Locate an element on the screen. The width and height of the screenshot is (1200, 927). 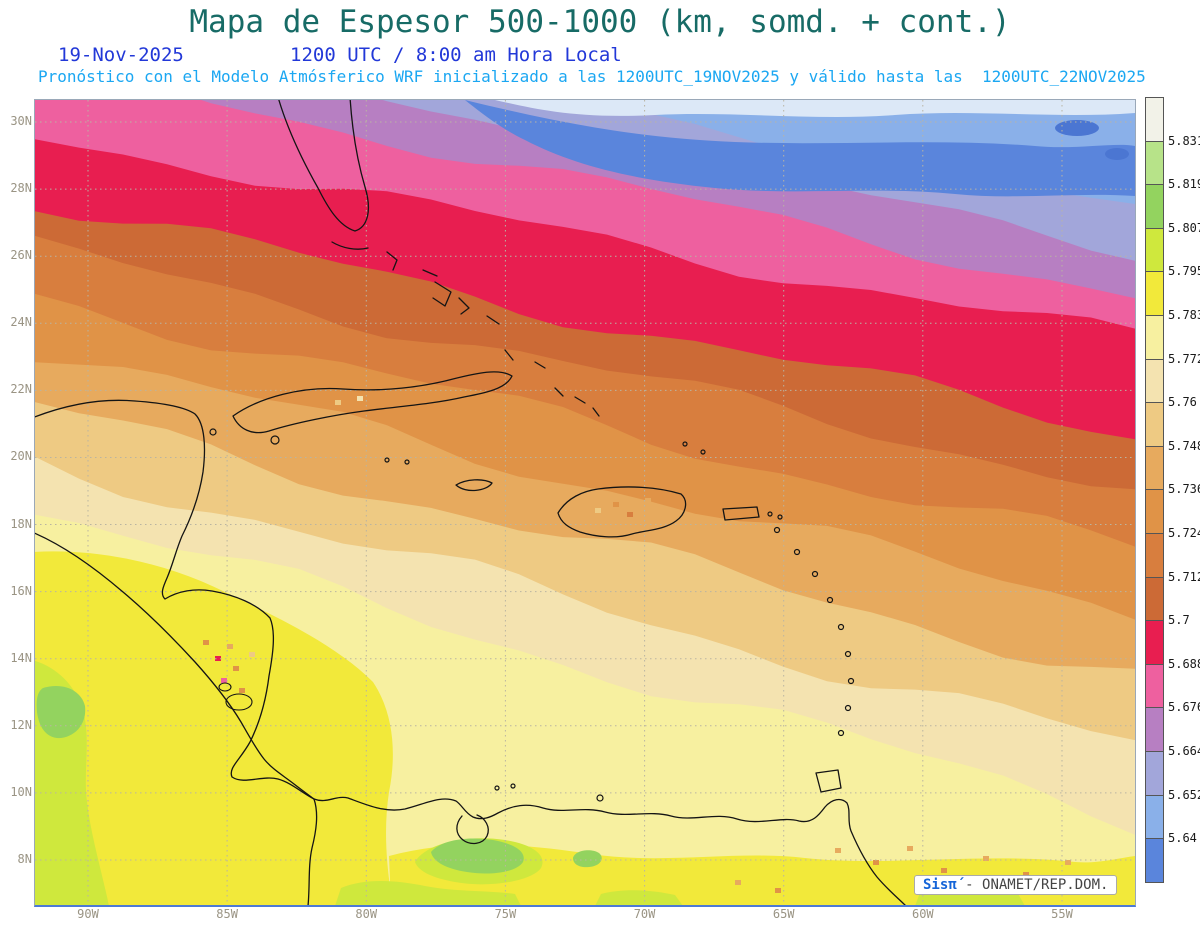
lat-label: 10N is located at coordinates (21, 791).